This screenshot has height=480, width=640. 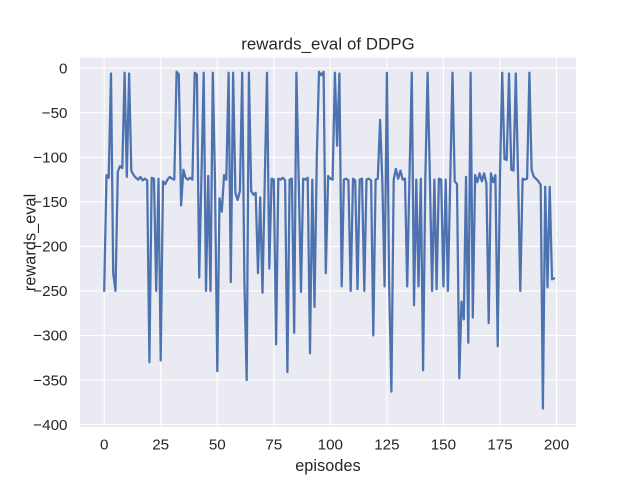 I want to click on svg-text: 75, so click(x=273, y=445).